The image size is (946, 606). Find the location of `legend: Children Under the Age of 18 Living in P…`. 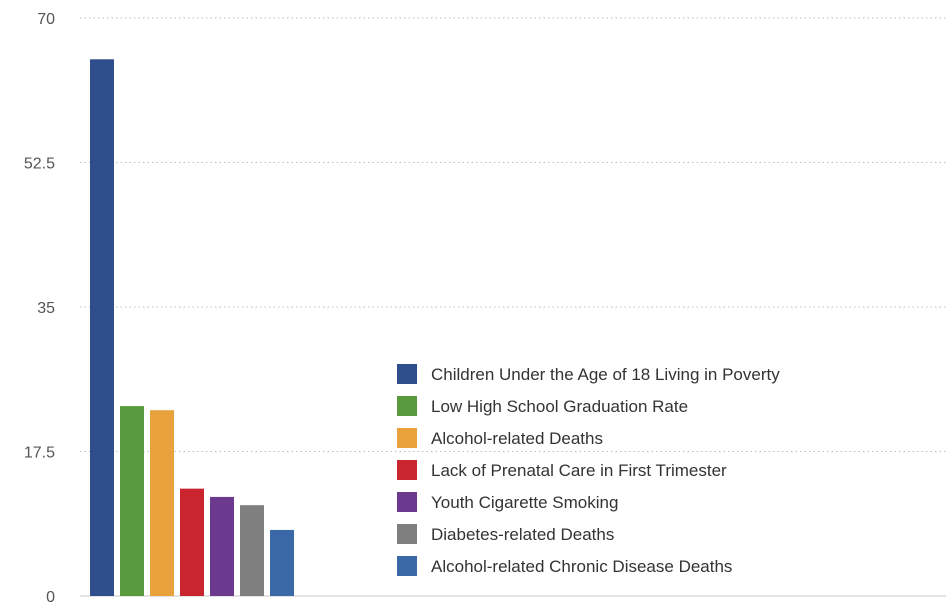

legend: Children Under the Age of 18 Living in P… is located at coordinates (588, 470).